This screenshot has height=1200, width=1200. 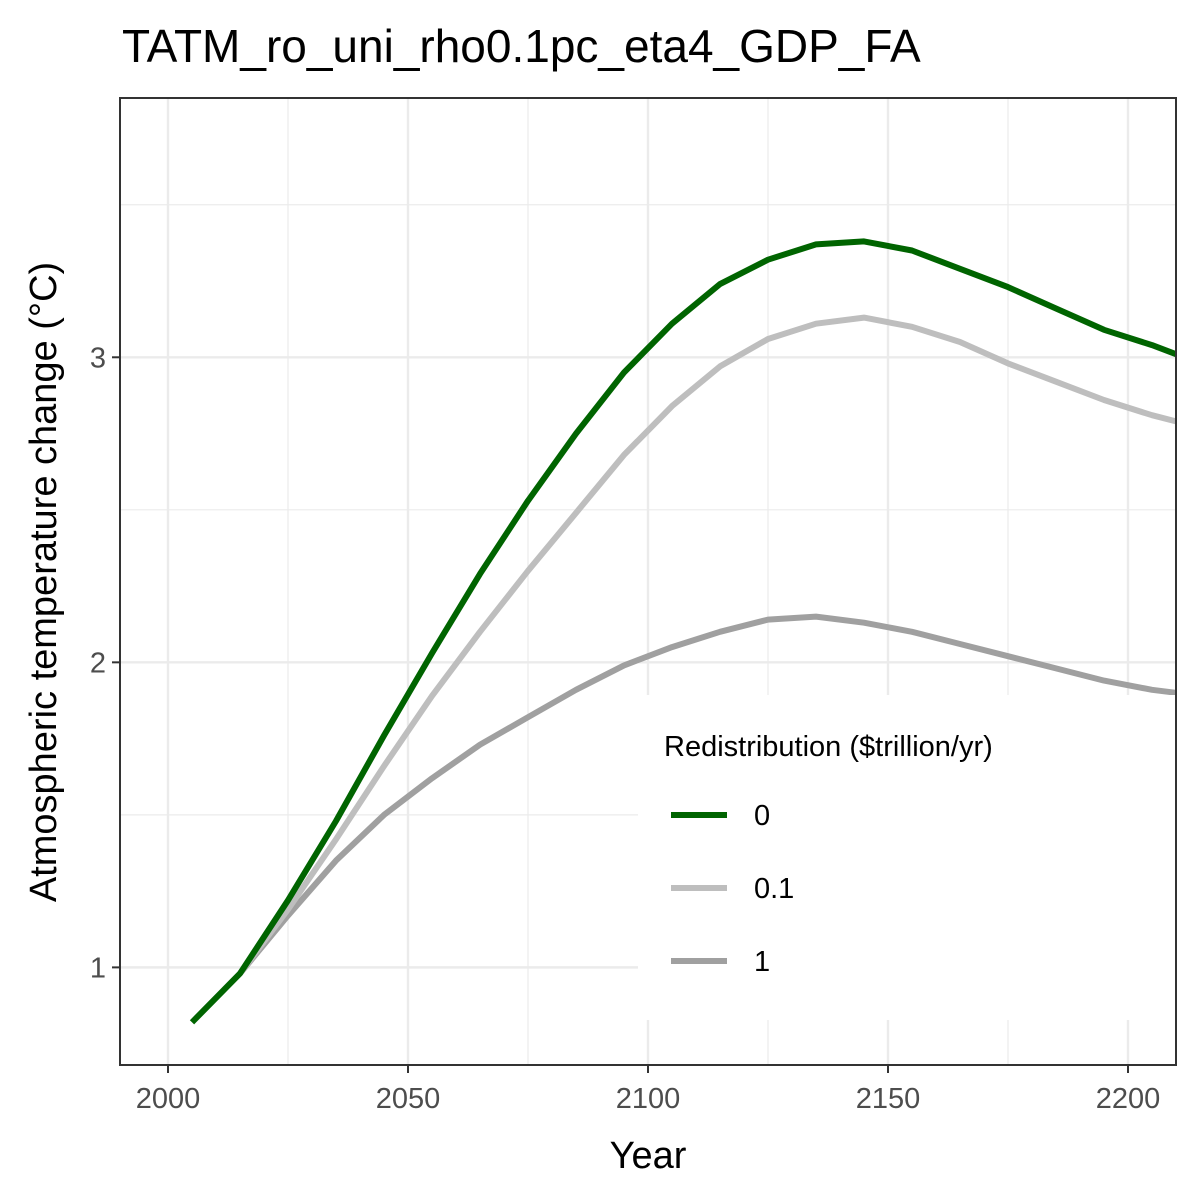 What do you see at coordinates (408, 1099) in the screenshot?
I see `x-tick-label: 2050` at bounding box center [408, 1099].